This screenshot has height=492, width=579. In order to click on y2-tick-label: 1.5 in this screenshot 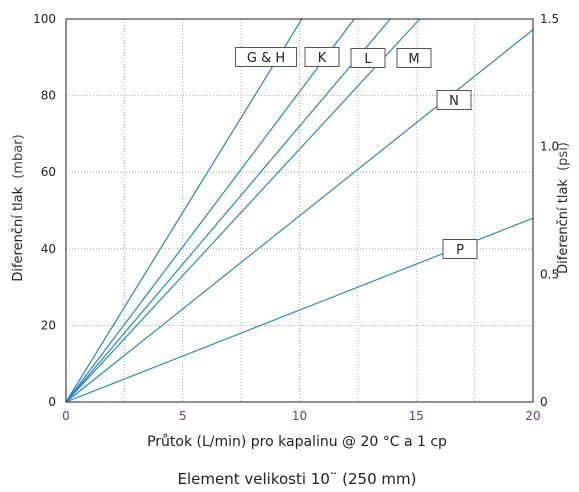, I will do `click(549, 19)`.